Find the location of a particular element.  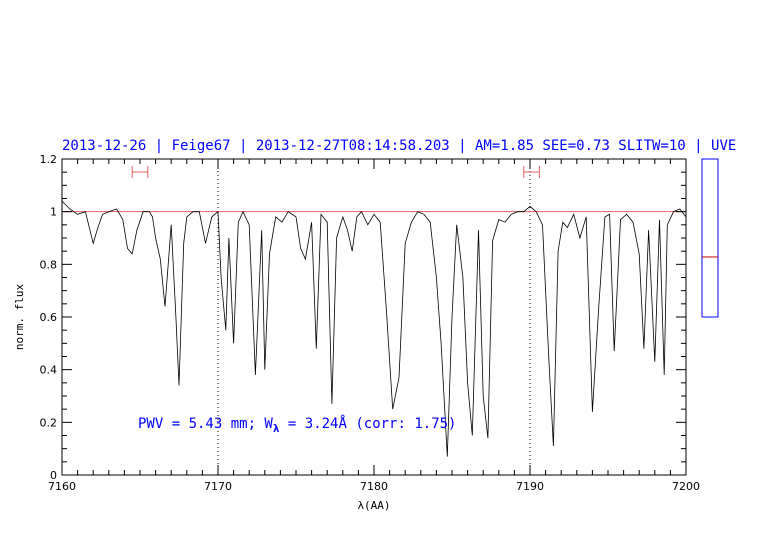

y-axis-label: norm. flux is located at coordinates (19, 317).